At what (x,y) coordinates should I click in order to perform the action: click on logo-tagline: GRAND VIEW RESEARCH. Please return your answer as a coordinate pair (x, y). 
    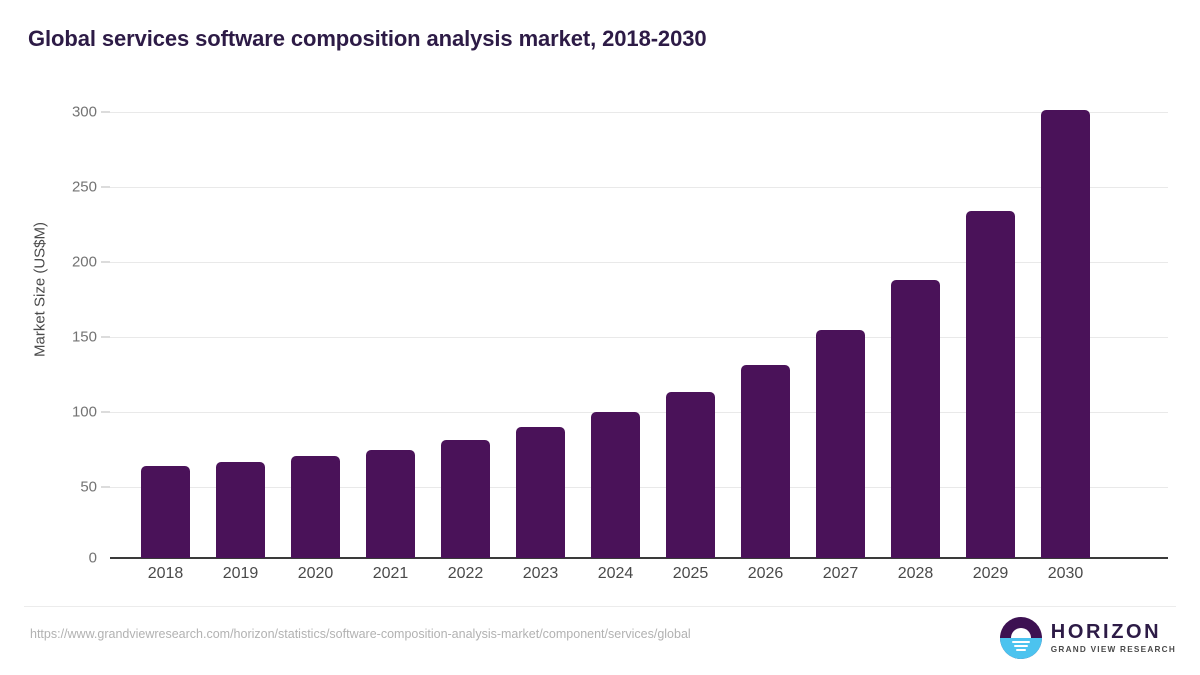
    Looking at the image, I should click on (1113, 649).